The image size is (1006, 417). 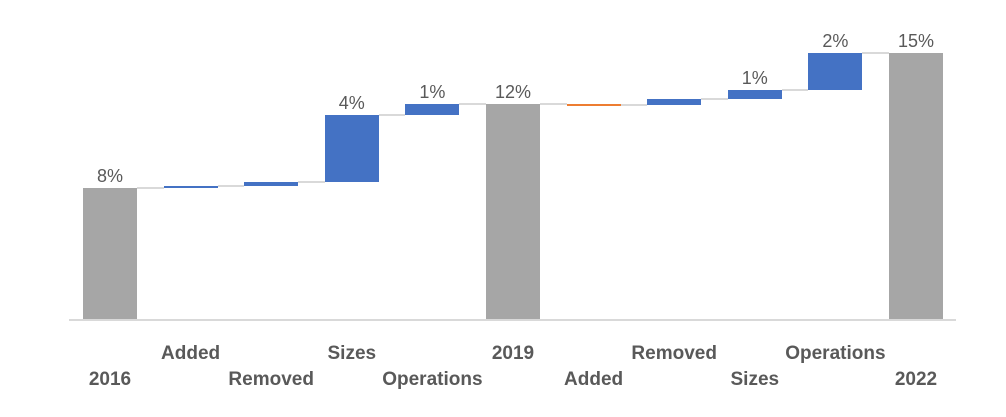 I want to click on value-label-bar-sizes-8: 1%, so click(x=754, y=78).